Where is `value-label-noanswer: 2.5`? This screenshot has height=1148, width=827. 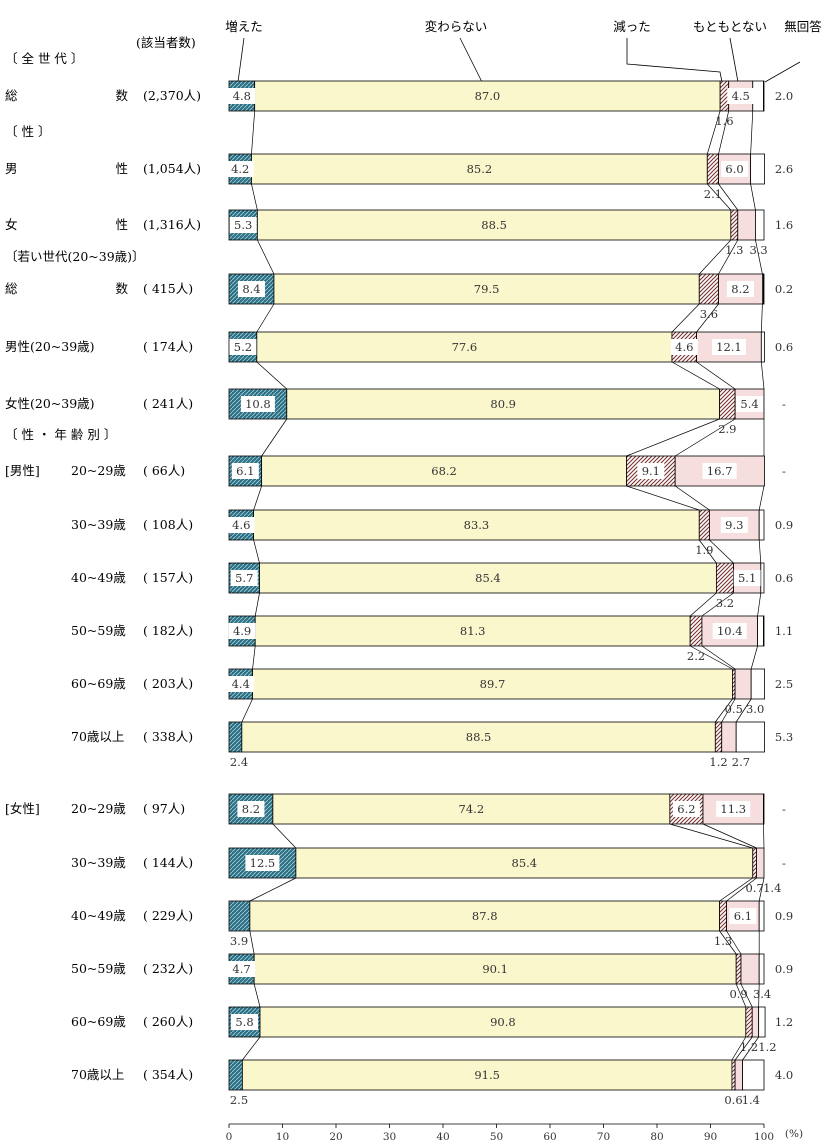 value-label-noanswer: 2.5 is located at coordinates (784, 684).